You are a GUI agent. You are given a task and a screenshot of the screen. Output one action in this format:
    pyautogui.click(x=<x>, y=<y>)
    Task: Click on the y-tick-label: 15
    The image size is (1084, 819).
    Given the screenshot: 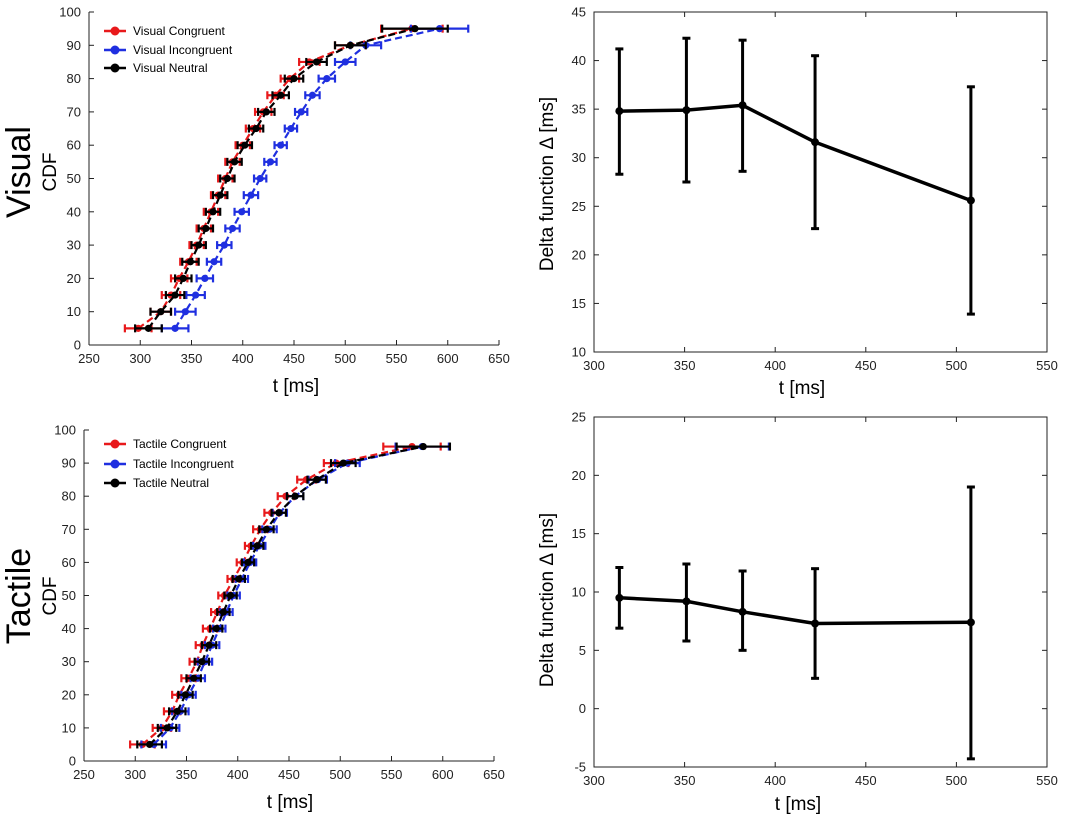 What is the action you would take?
    pyautogui.click(x=579, y=533)
    